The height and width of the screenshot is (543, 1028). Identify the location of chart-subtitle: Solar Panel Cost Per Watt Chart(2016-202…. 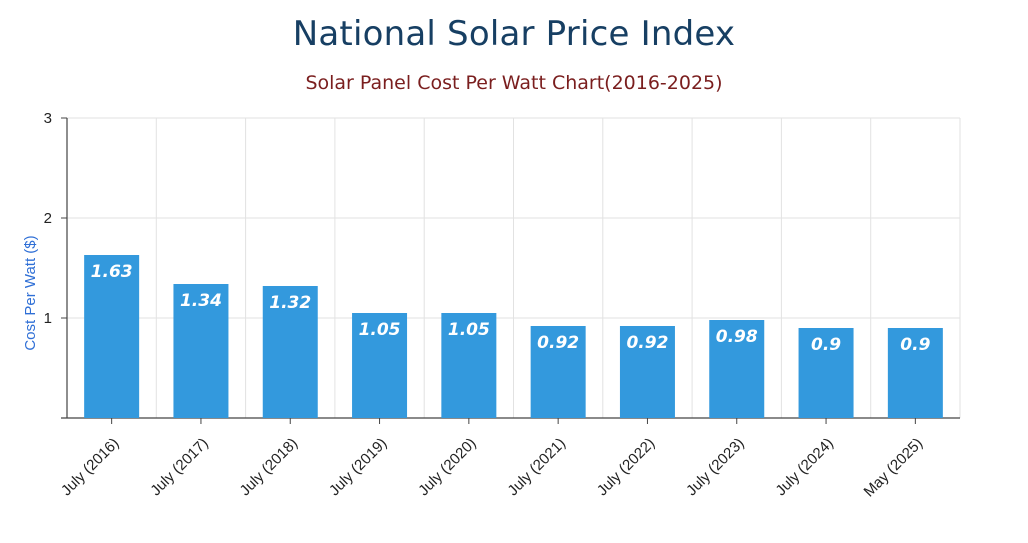
(514, 83).